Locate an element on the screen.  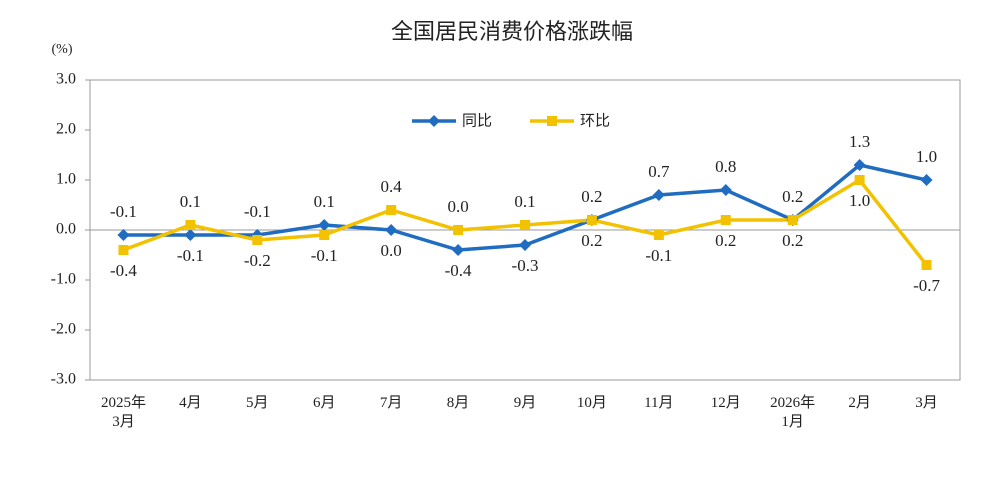
chart-title: 全国居民消费价格涨跌幅 is located at coordinates (512, 32).